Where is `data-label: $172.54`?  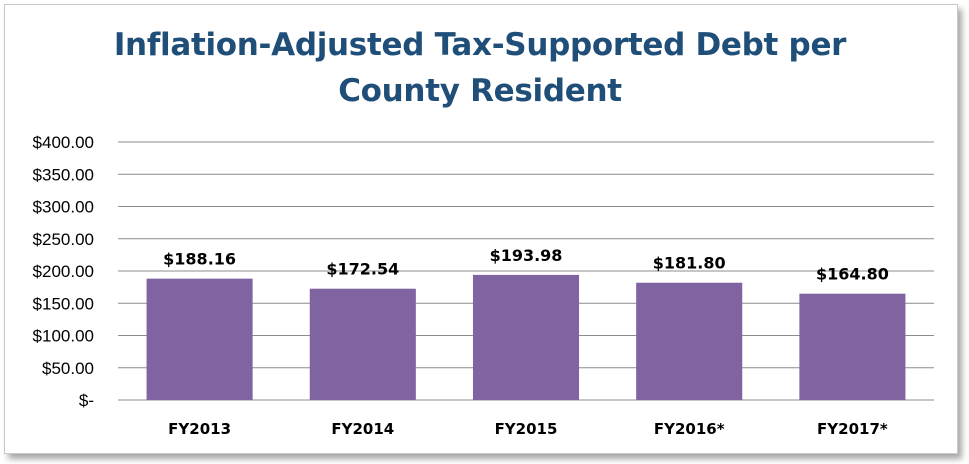
data-label: $172.54 is located at coordinates (362, 269).